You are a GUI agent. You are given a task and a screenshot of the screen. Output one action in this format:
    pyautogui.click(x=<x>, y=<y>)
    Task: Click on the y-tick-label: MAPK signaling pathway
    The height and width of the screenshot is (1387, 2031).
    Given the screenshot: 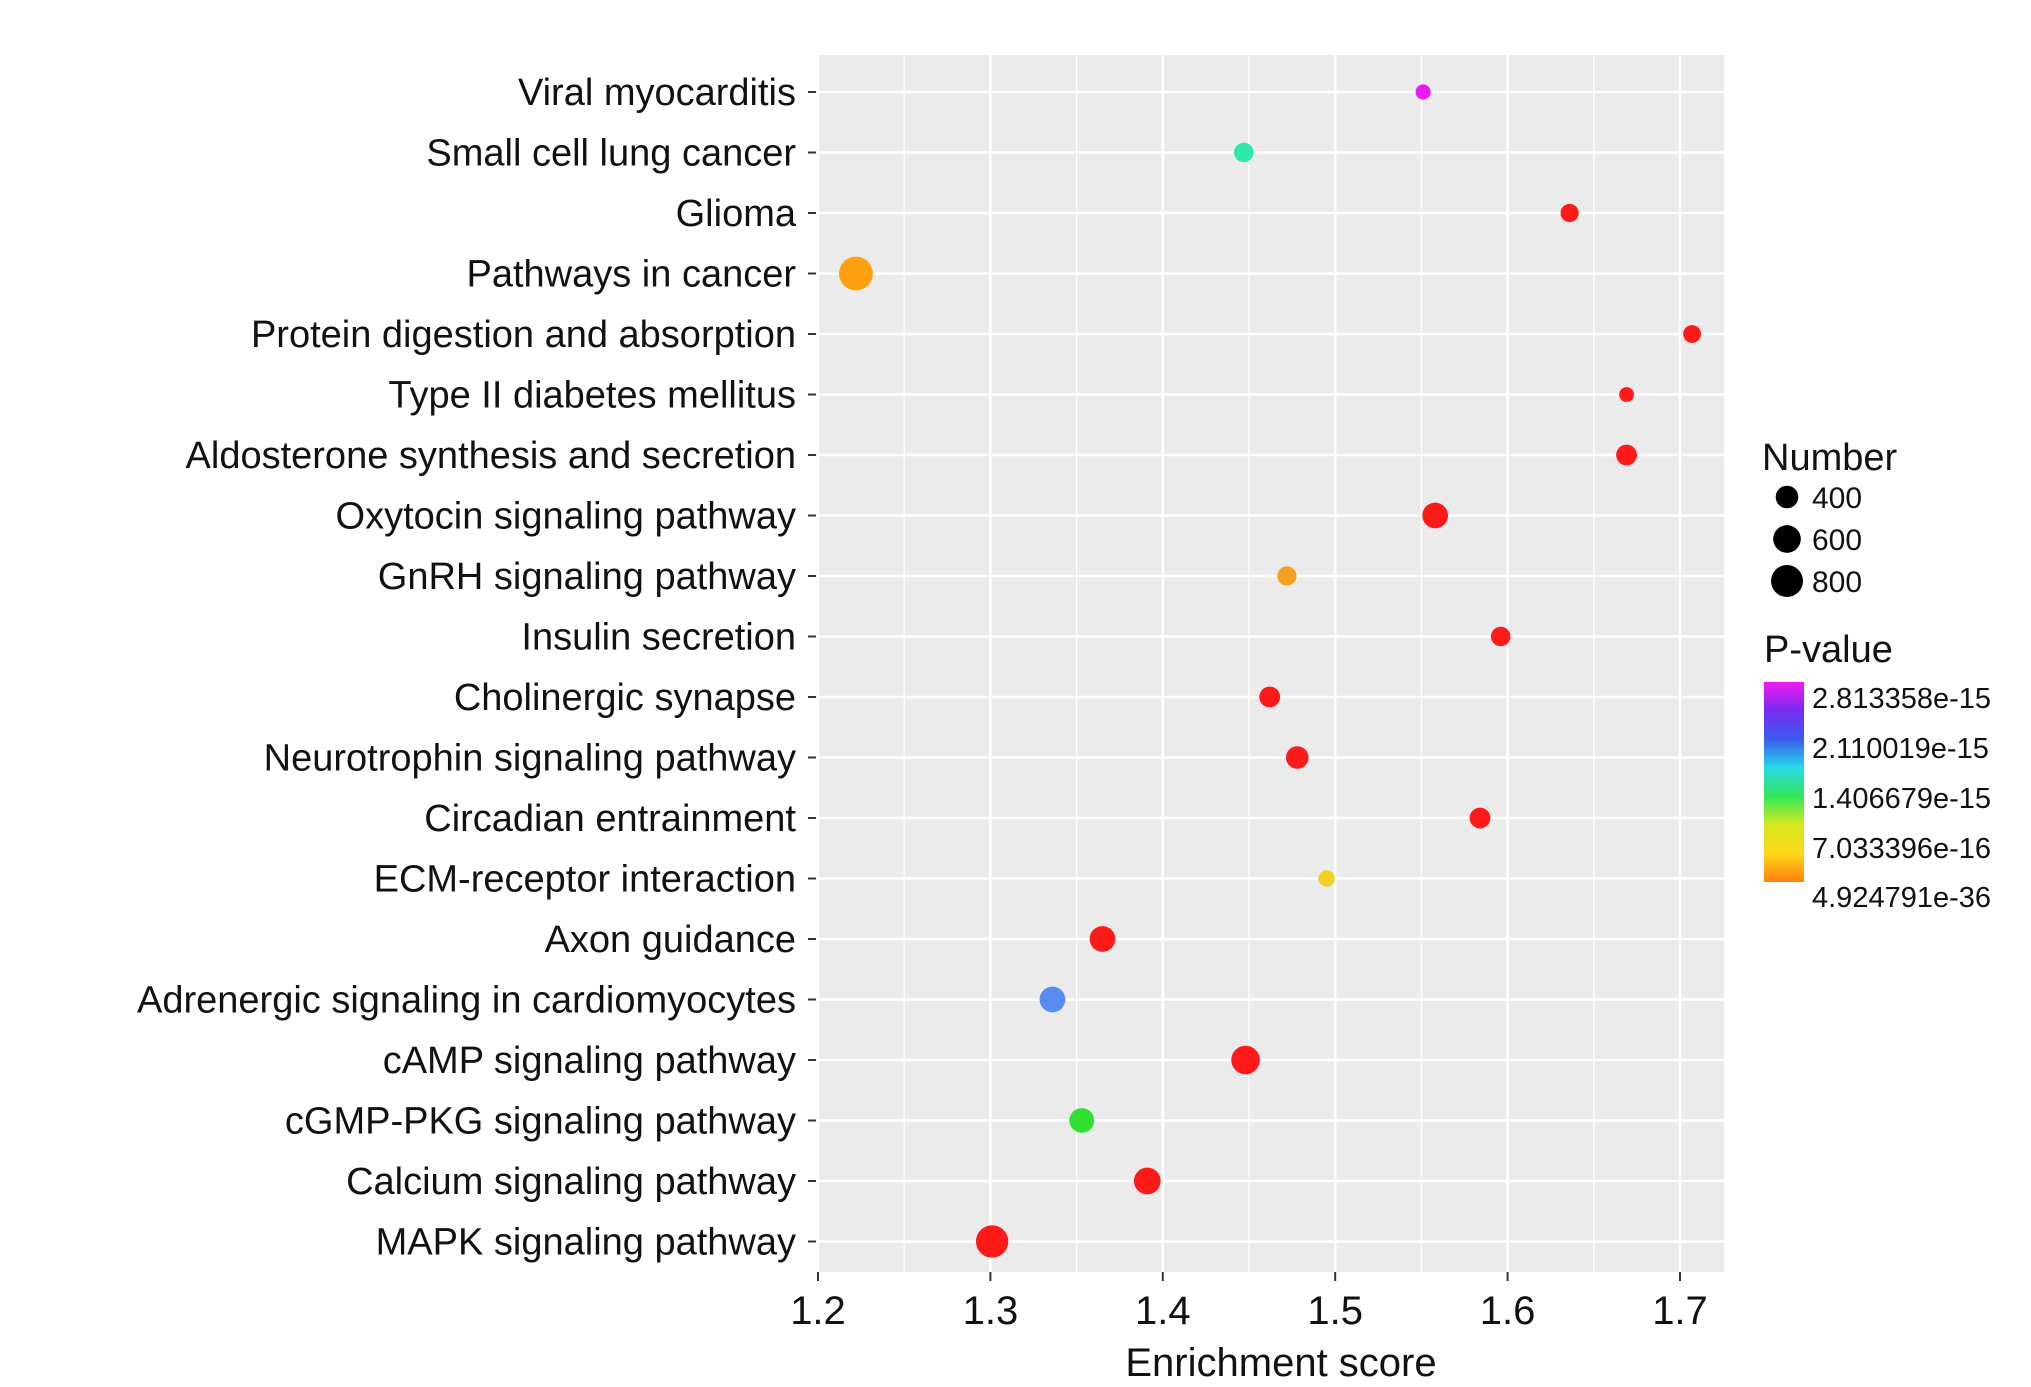 What is the action you would take?
    pyautogui.click(x=586, y=1243)
    